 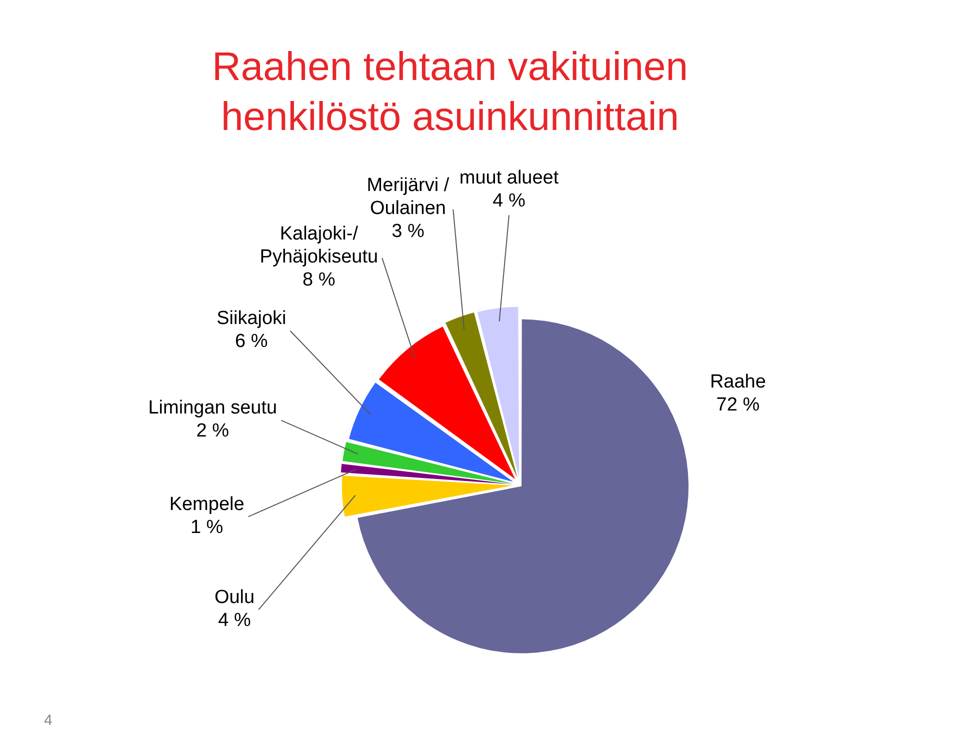 What do you see at coordinates (251, 319) in the screenshot?
I see `slice-label: Siikajoki` at bounding box center [251, 319].